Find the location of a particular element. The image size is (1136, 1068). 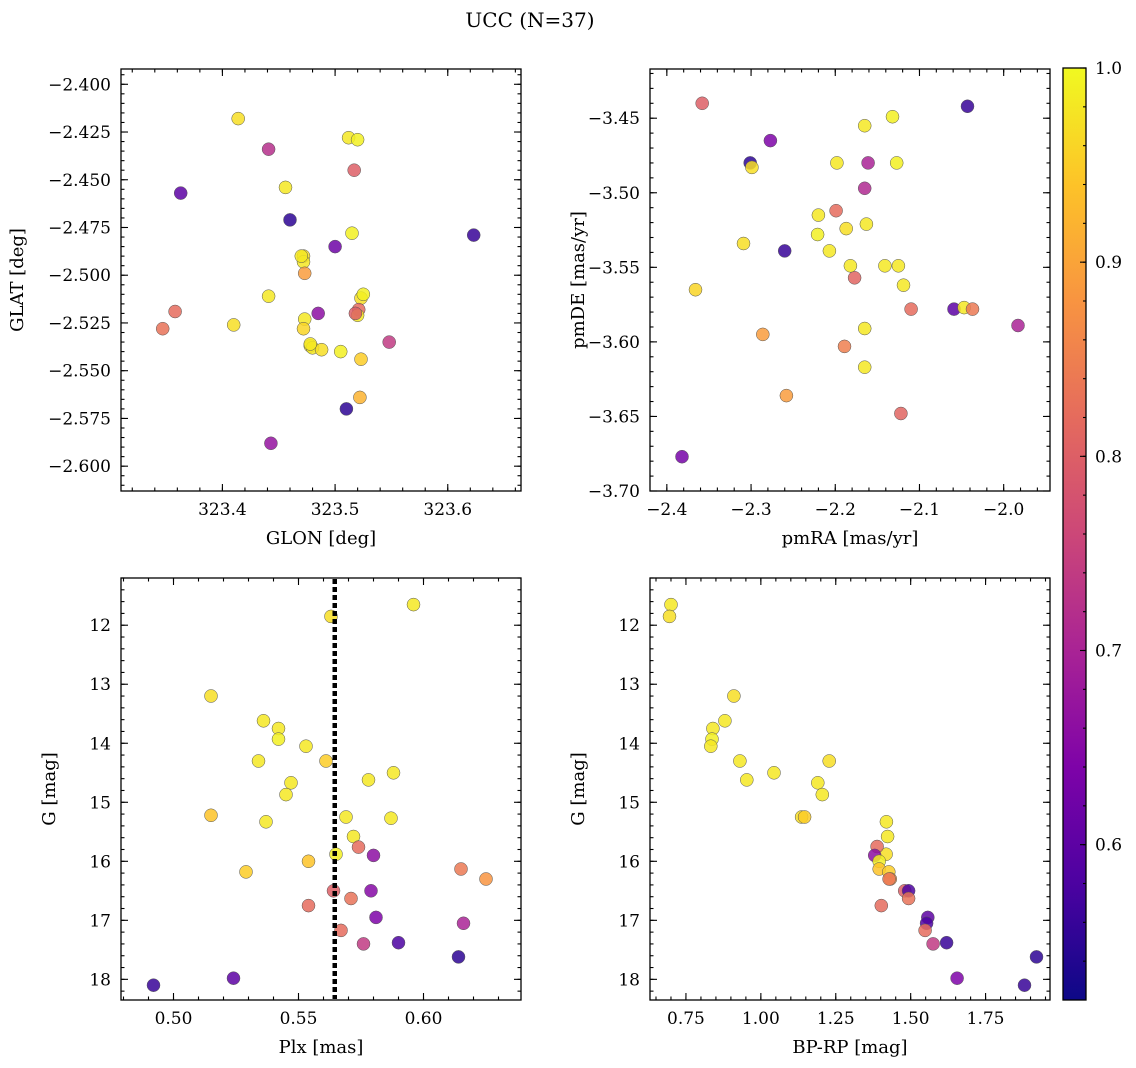

x-axis-label: GLON [deg] is located at coordinates (321, 538).